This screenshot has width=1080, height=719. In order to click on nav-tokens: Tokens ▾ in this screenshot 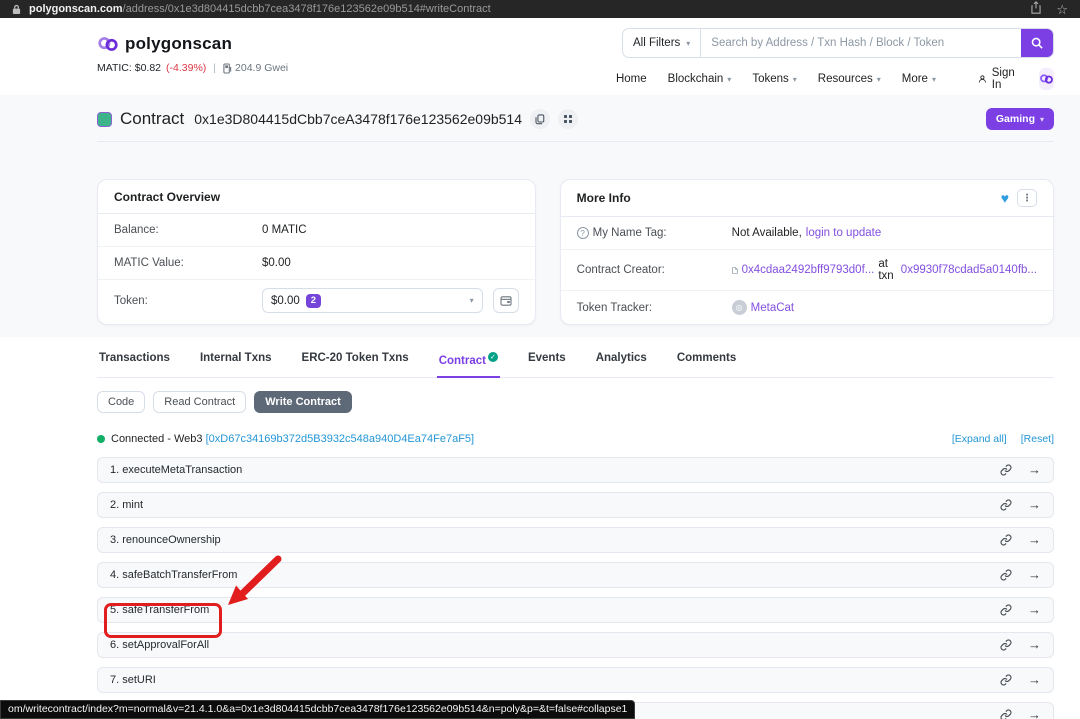, I will do `click(774, 79)`.